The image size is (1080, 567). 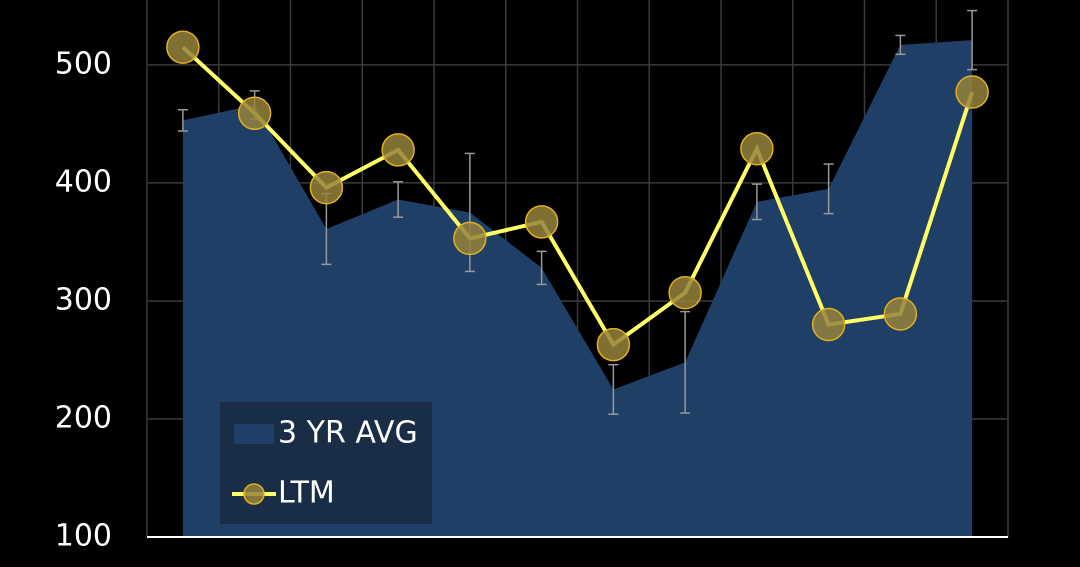 What do you see at coordinates (83, 63) in the screenshot?
I see `y-tick-label: 500` at bounding box center [83, 63].